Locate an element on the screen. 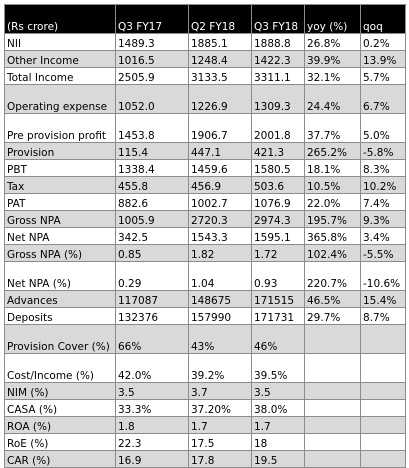  cell-yoy: 195.7% is located at coordinates (332, 219).